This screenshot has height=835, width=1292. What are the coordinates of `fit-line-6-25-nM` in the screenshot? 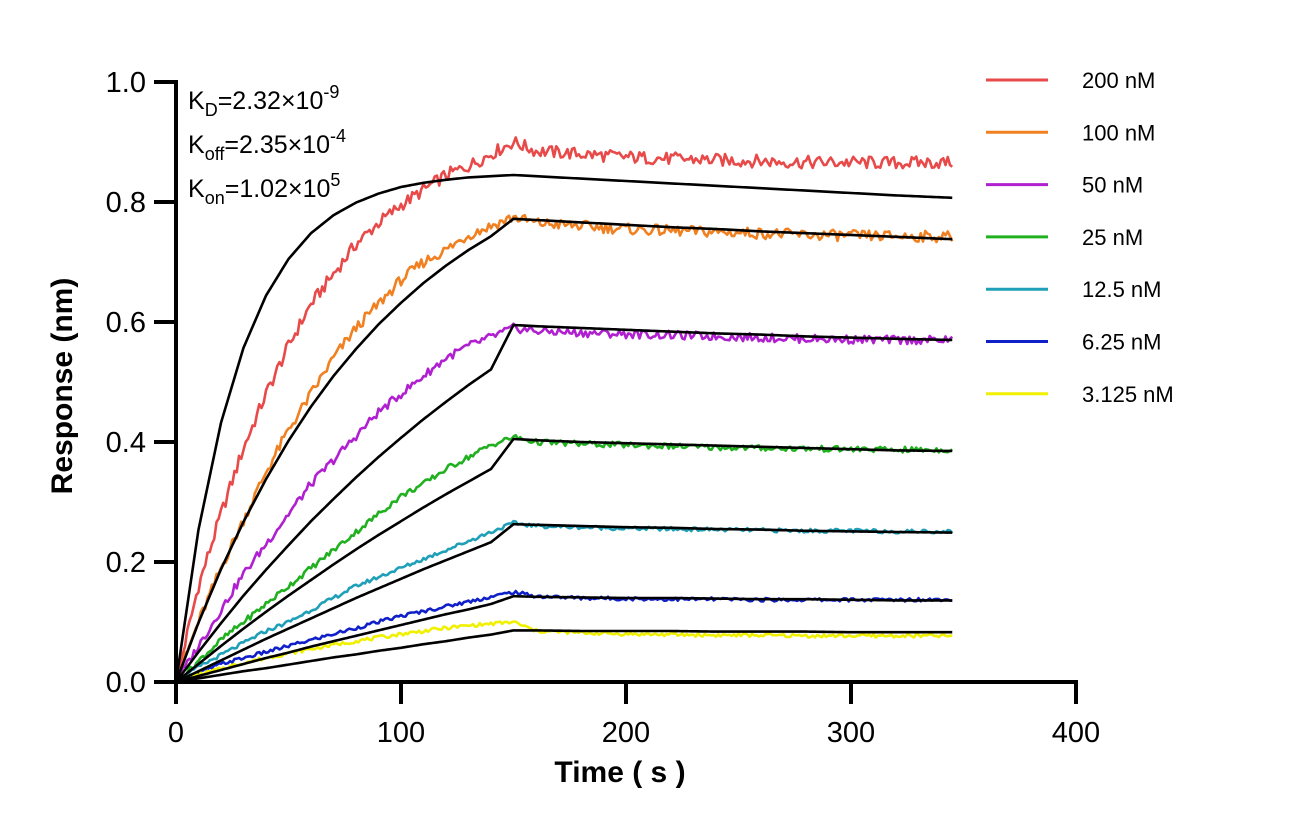 It's located at (564, 639).